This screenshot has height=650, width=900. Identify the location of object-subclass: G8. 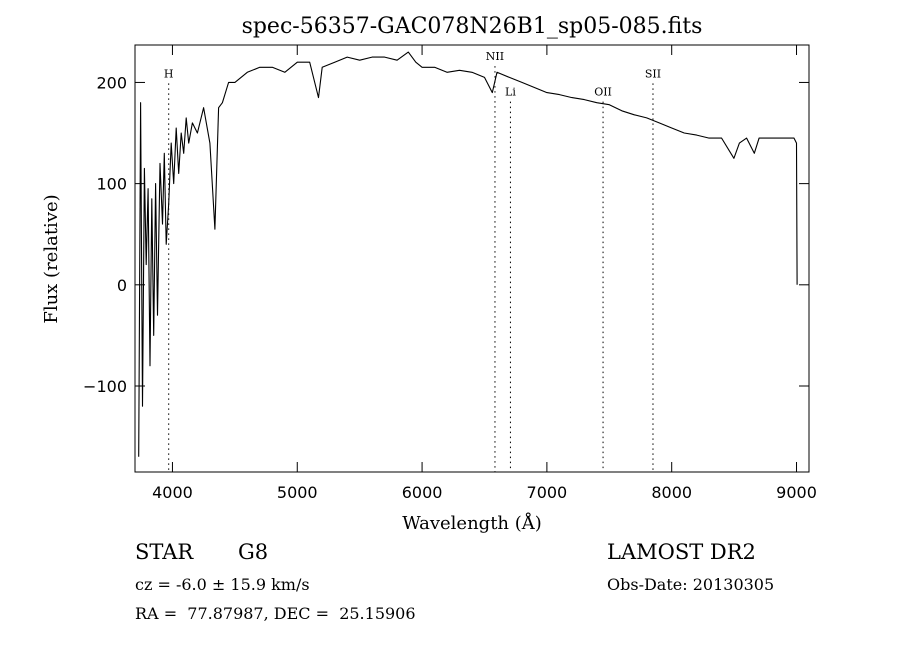
(253, 552).